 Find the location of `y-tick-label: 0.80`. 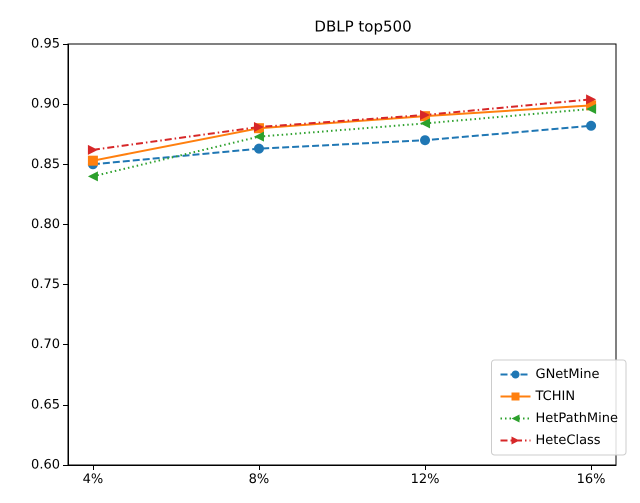

y-tick-label: 0.80 is located at coordinates (45, 224).